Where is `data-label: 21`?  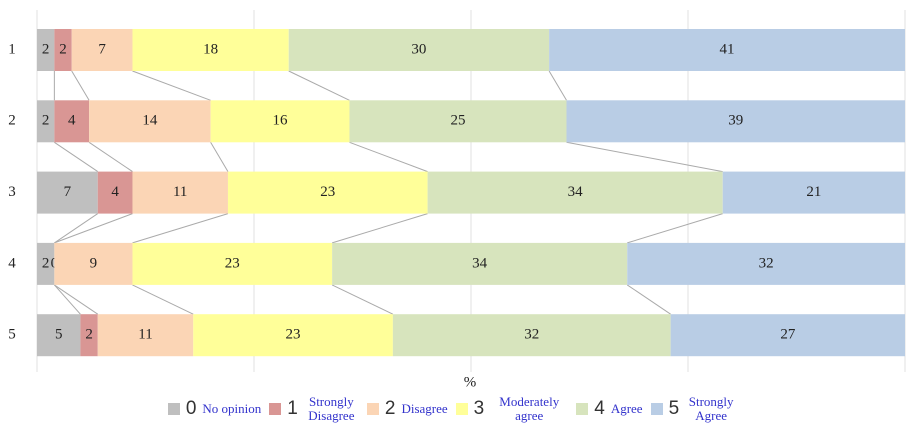 data-label: 21 is located at coordinates (813, 192).